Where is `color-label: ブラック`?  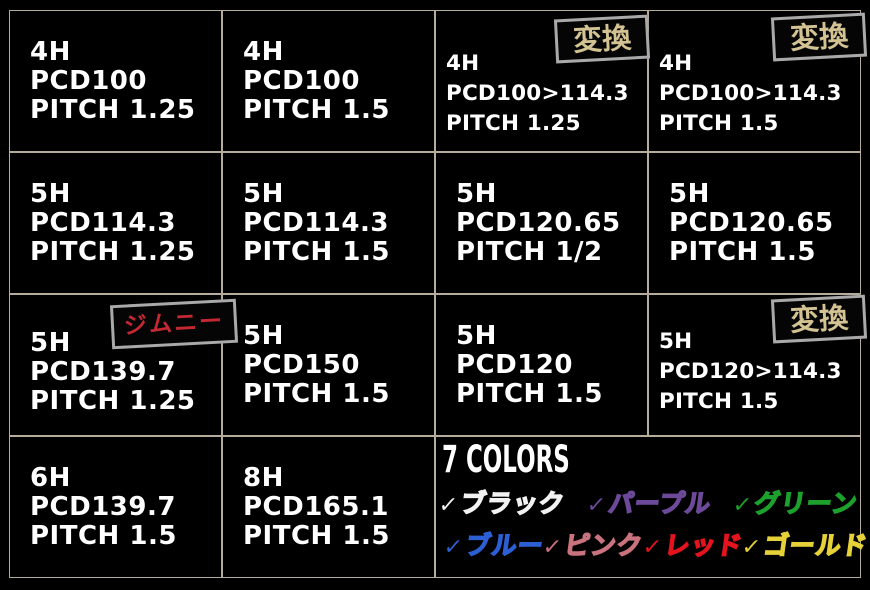 color-label: ブラック is located at coordinates (513, 503).